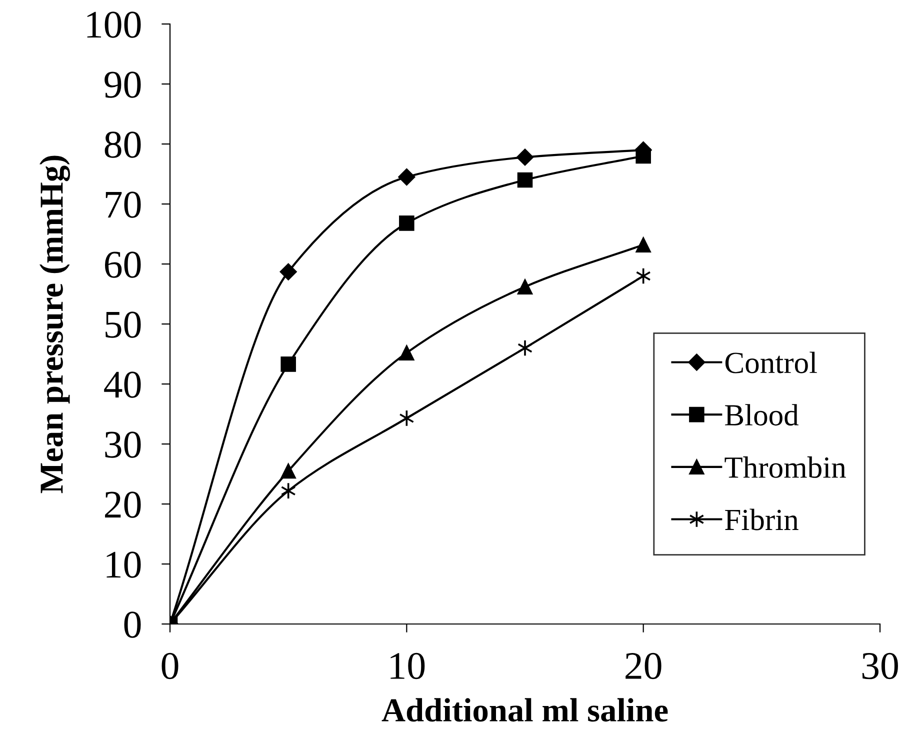  What do you see at coordinates (785, 467) in the screenshot?
I see `legend-label: Thrombin` at bounding box center [785, 467].